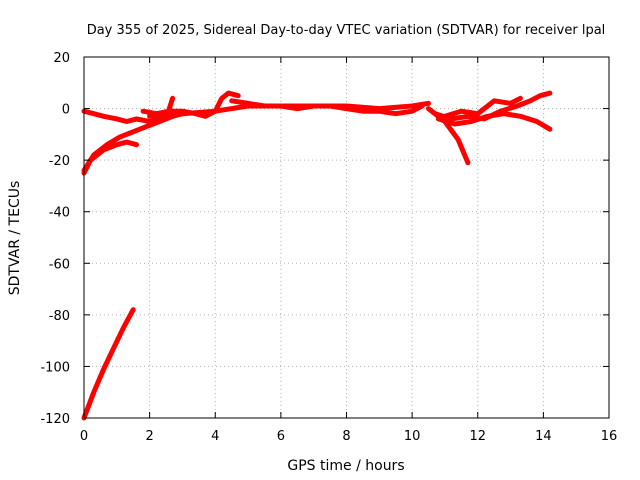  Describe the element at coordinates (59, 316) in the screenshot. I see `y-tick-label: -80` at that location.